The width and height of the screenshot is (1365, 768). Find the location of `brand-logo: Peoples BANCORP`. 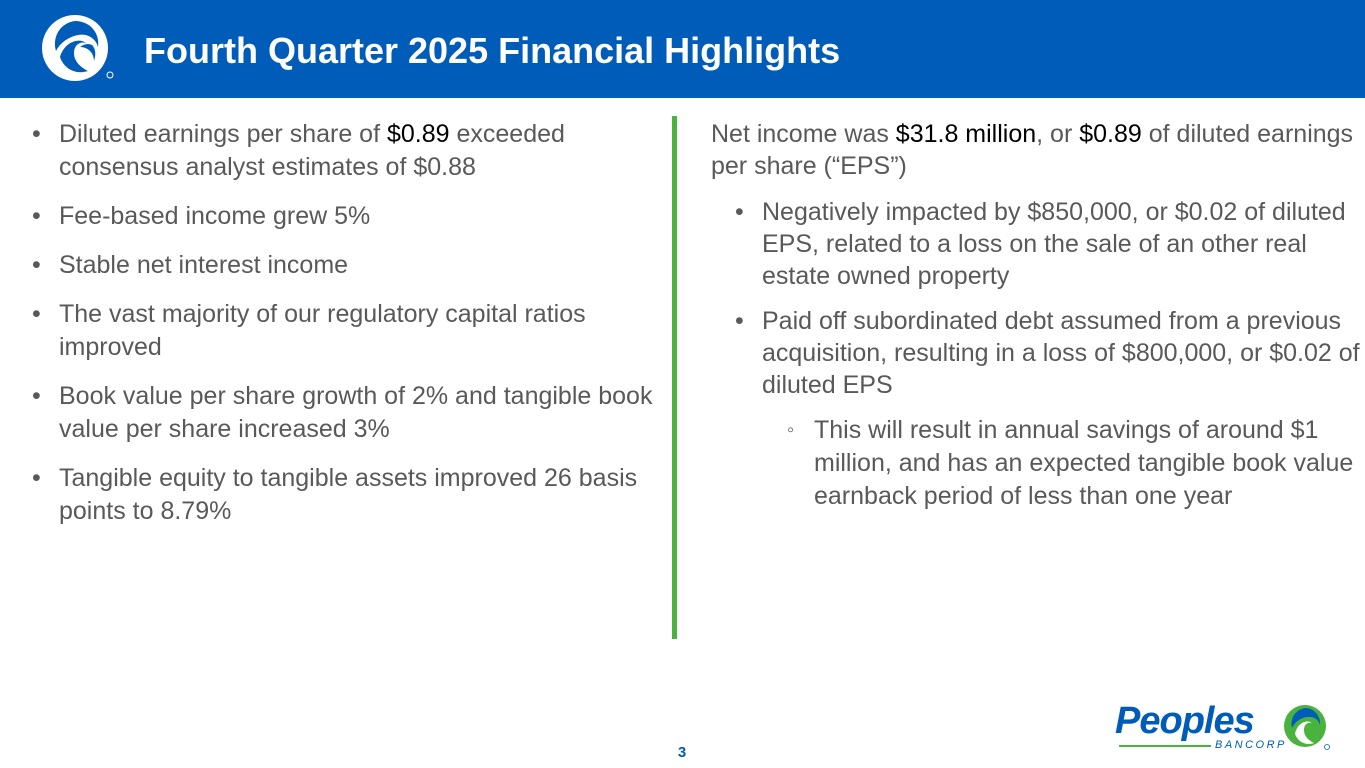

brand-logo: Peoples BANCORP is located at coordinates (1225, 728).